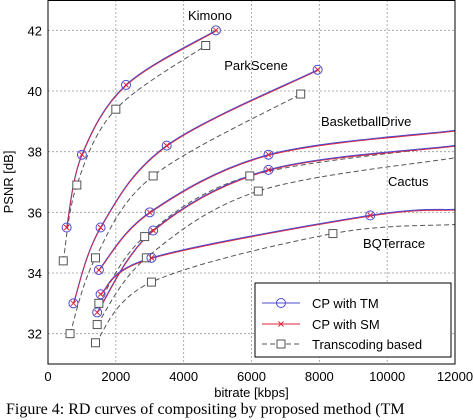 The height and width of the screenshot is (420, 474). I want to click on x-tick-label: 2000, so click(115, 376).